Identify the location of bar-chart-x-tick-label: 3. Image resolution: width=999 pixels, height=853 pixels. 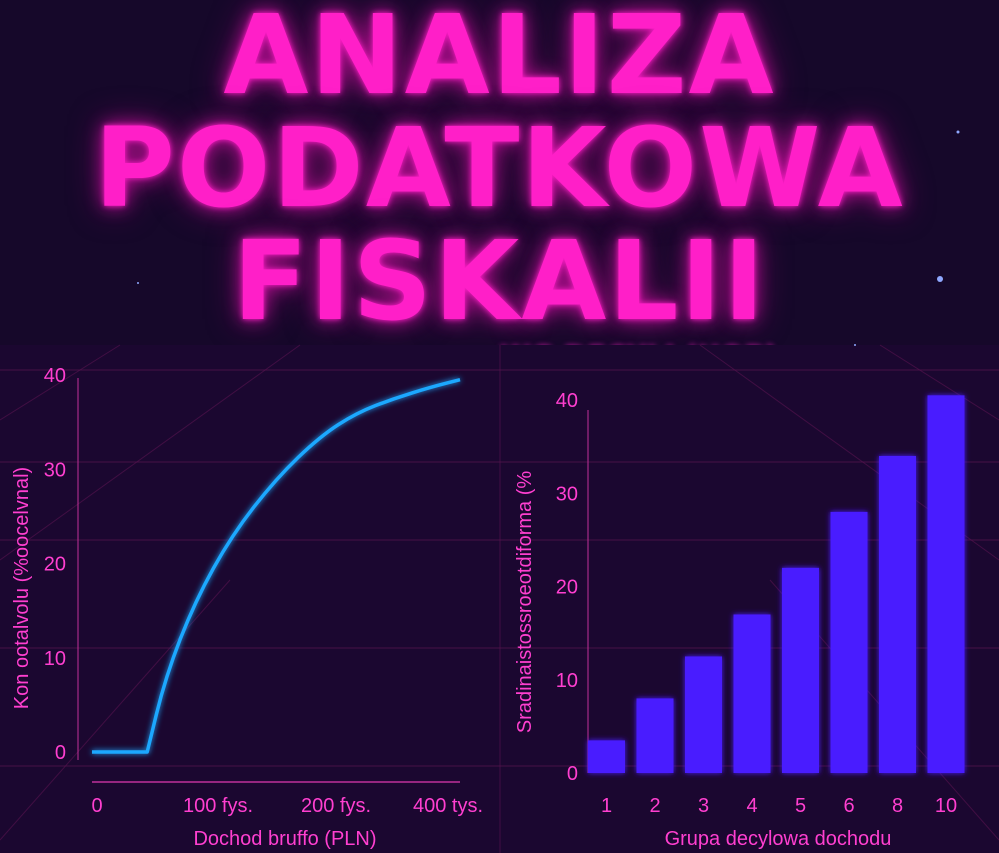
(703, 806).